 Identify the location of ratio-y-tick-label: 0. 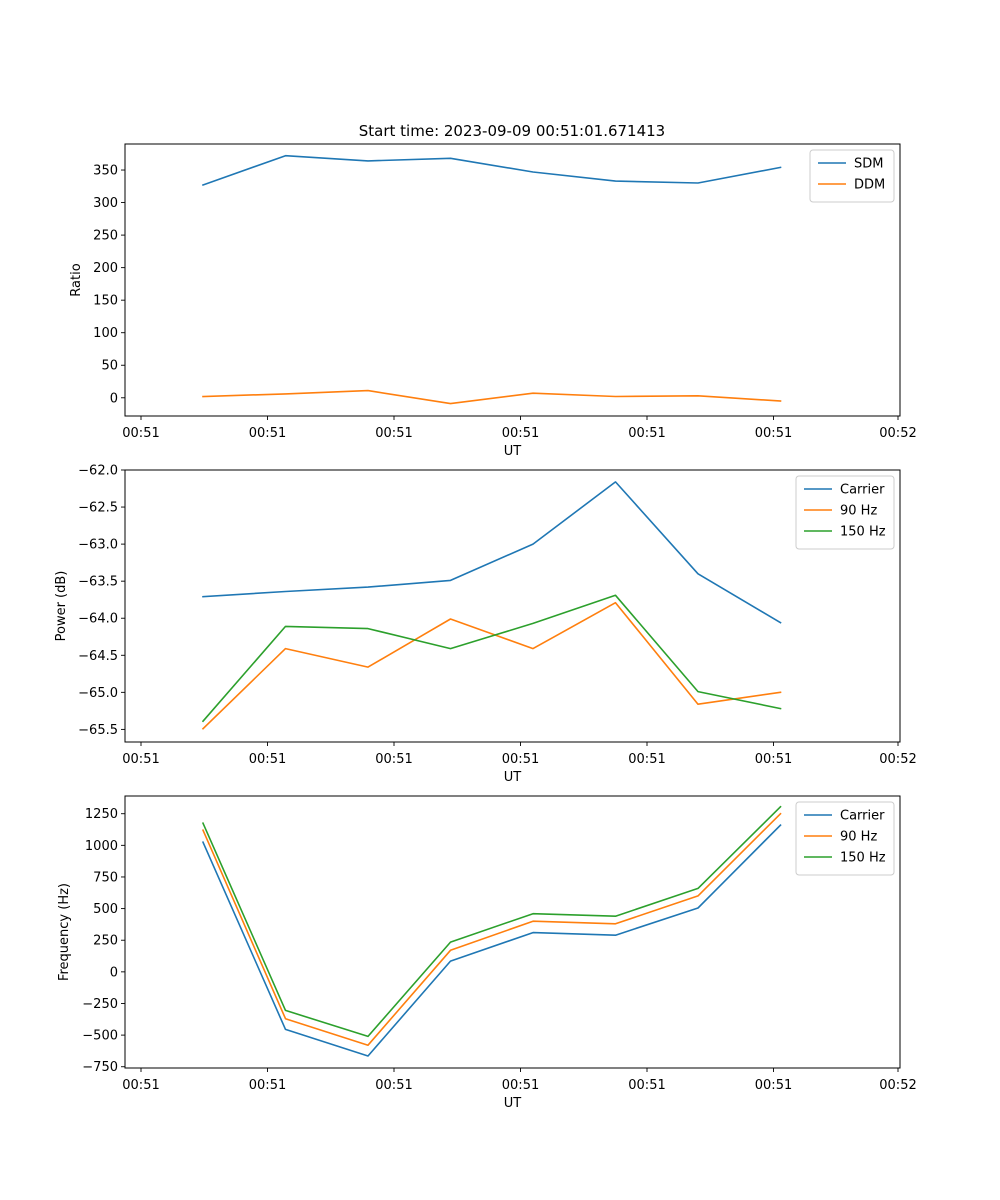
(114, 398).